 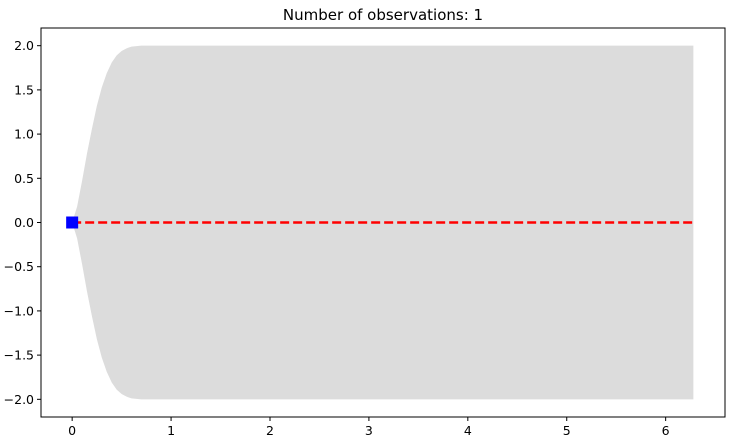 I want to click on y-tick-label: 2.0, so click(x=24, y=45).